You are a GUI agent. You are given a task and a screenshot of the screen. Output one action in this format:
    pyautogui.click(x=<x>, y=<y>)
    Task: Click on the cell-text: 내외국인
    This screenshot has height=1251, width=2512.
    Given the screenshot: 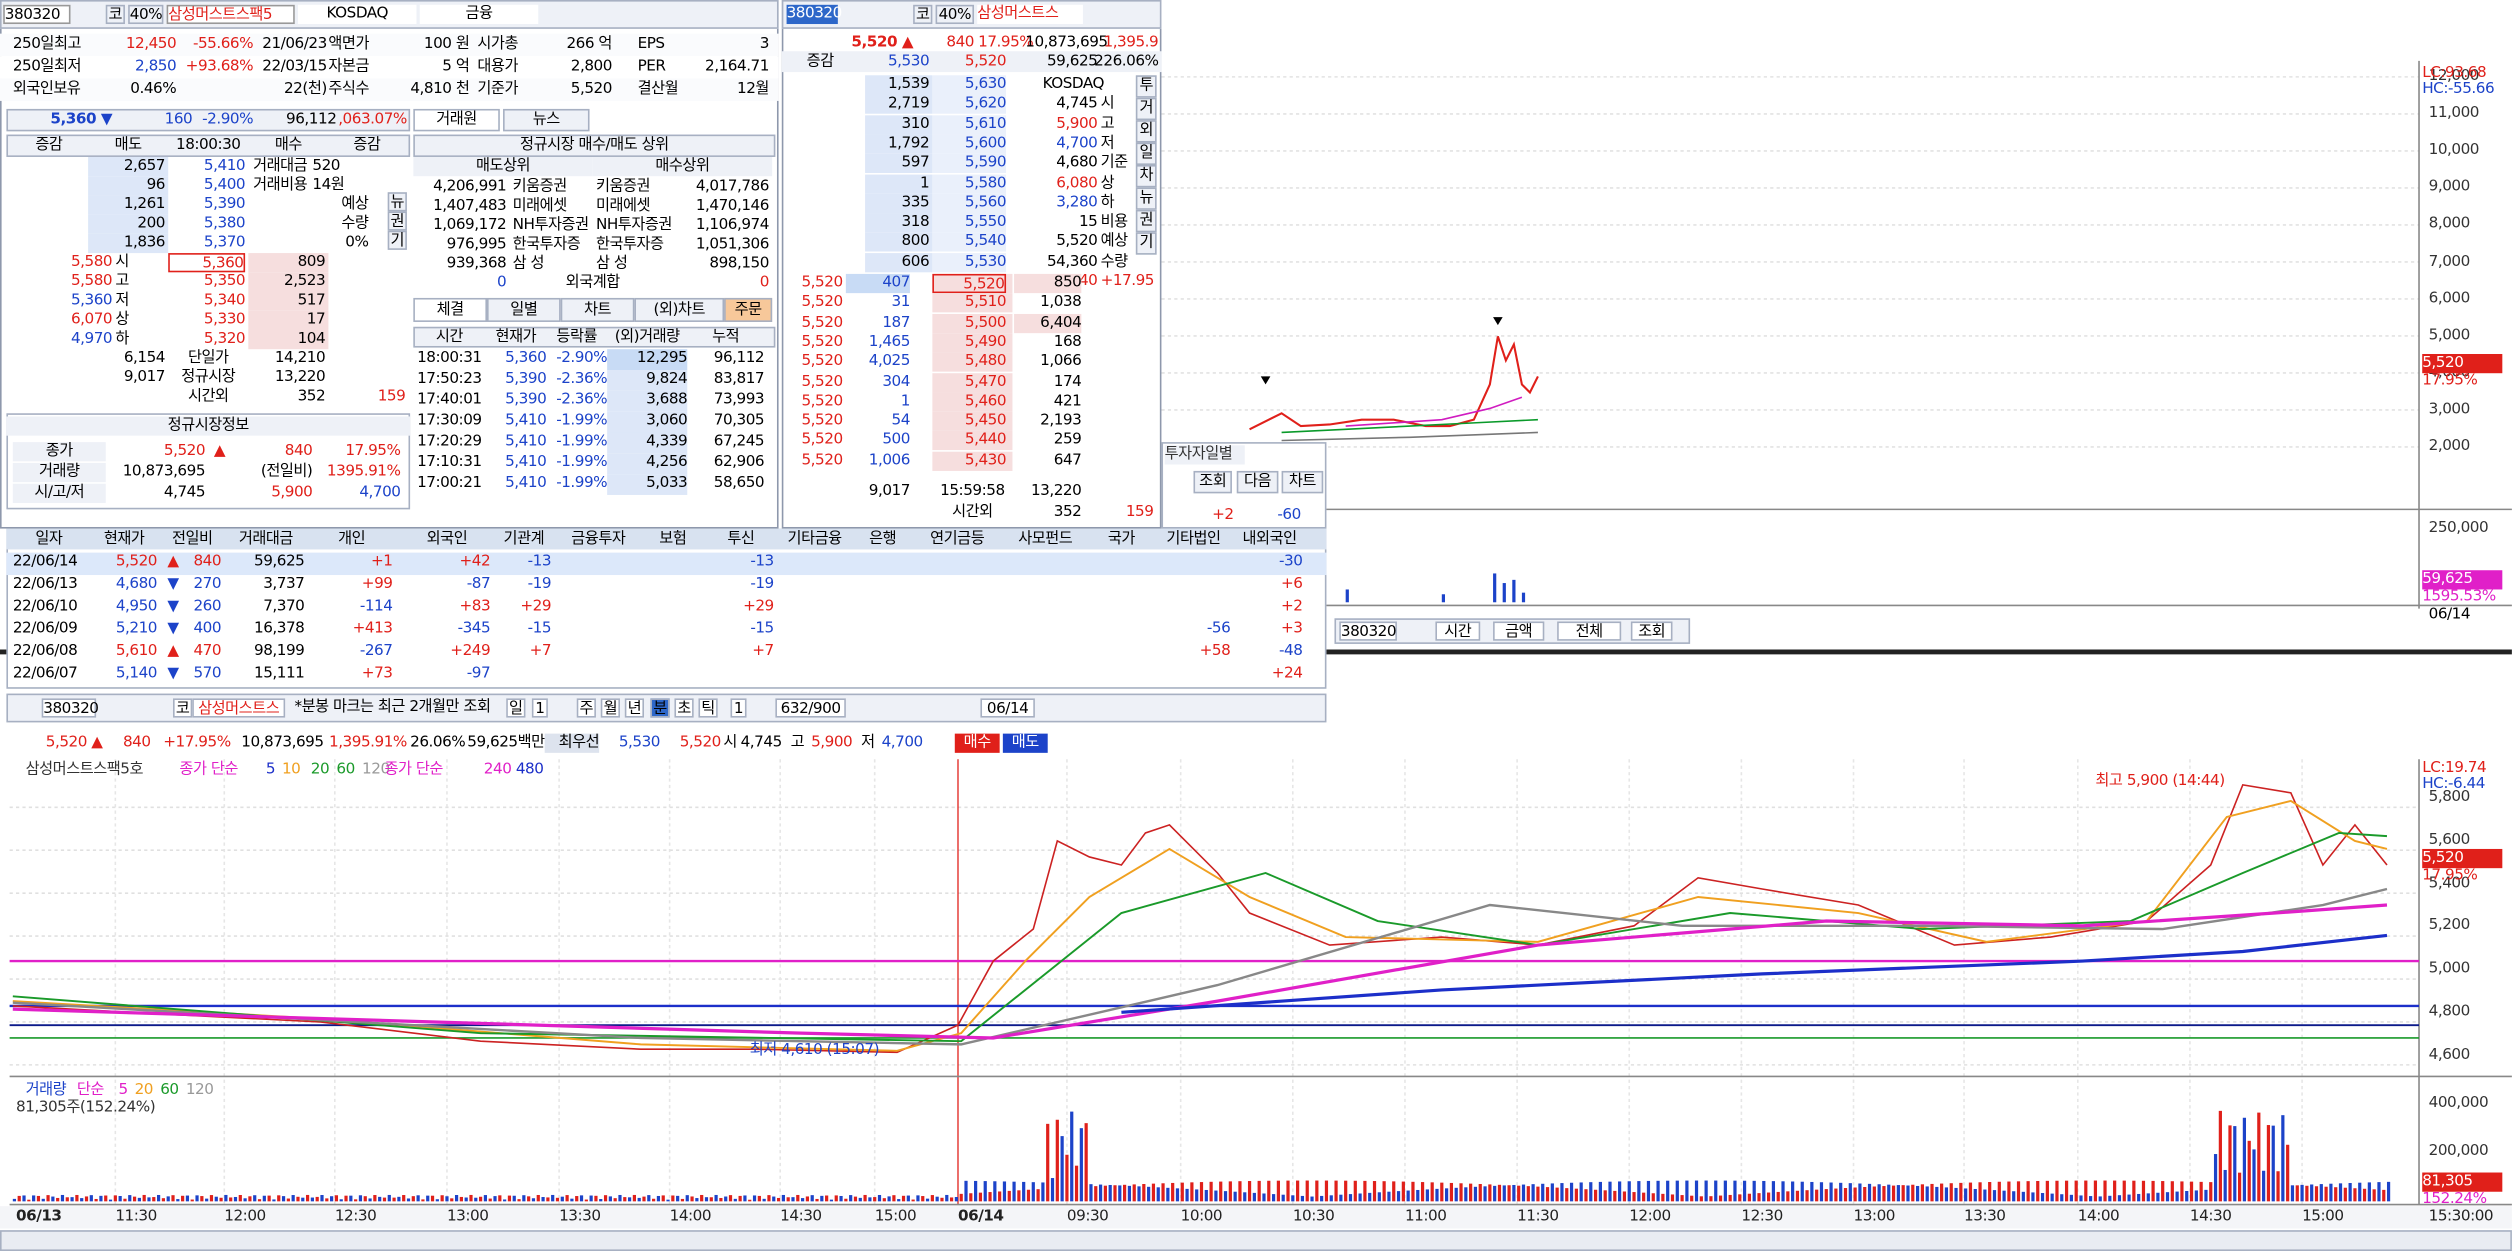 What is the action you would take?
    pyautogui.click(x=1270, y=539)
    